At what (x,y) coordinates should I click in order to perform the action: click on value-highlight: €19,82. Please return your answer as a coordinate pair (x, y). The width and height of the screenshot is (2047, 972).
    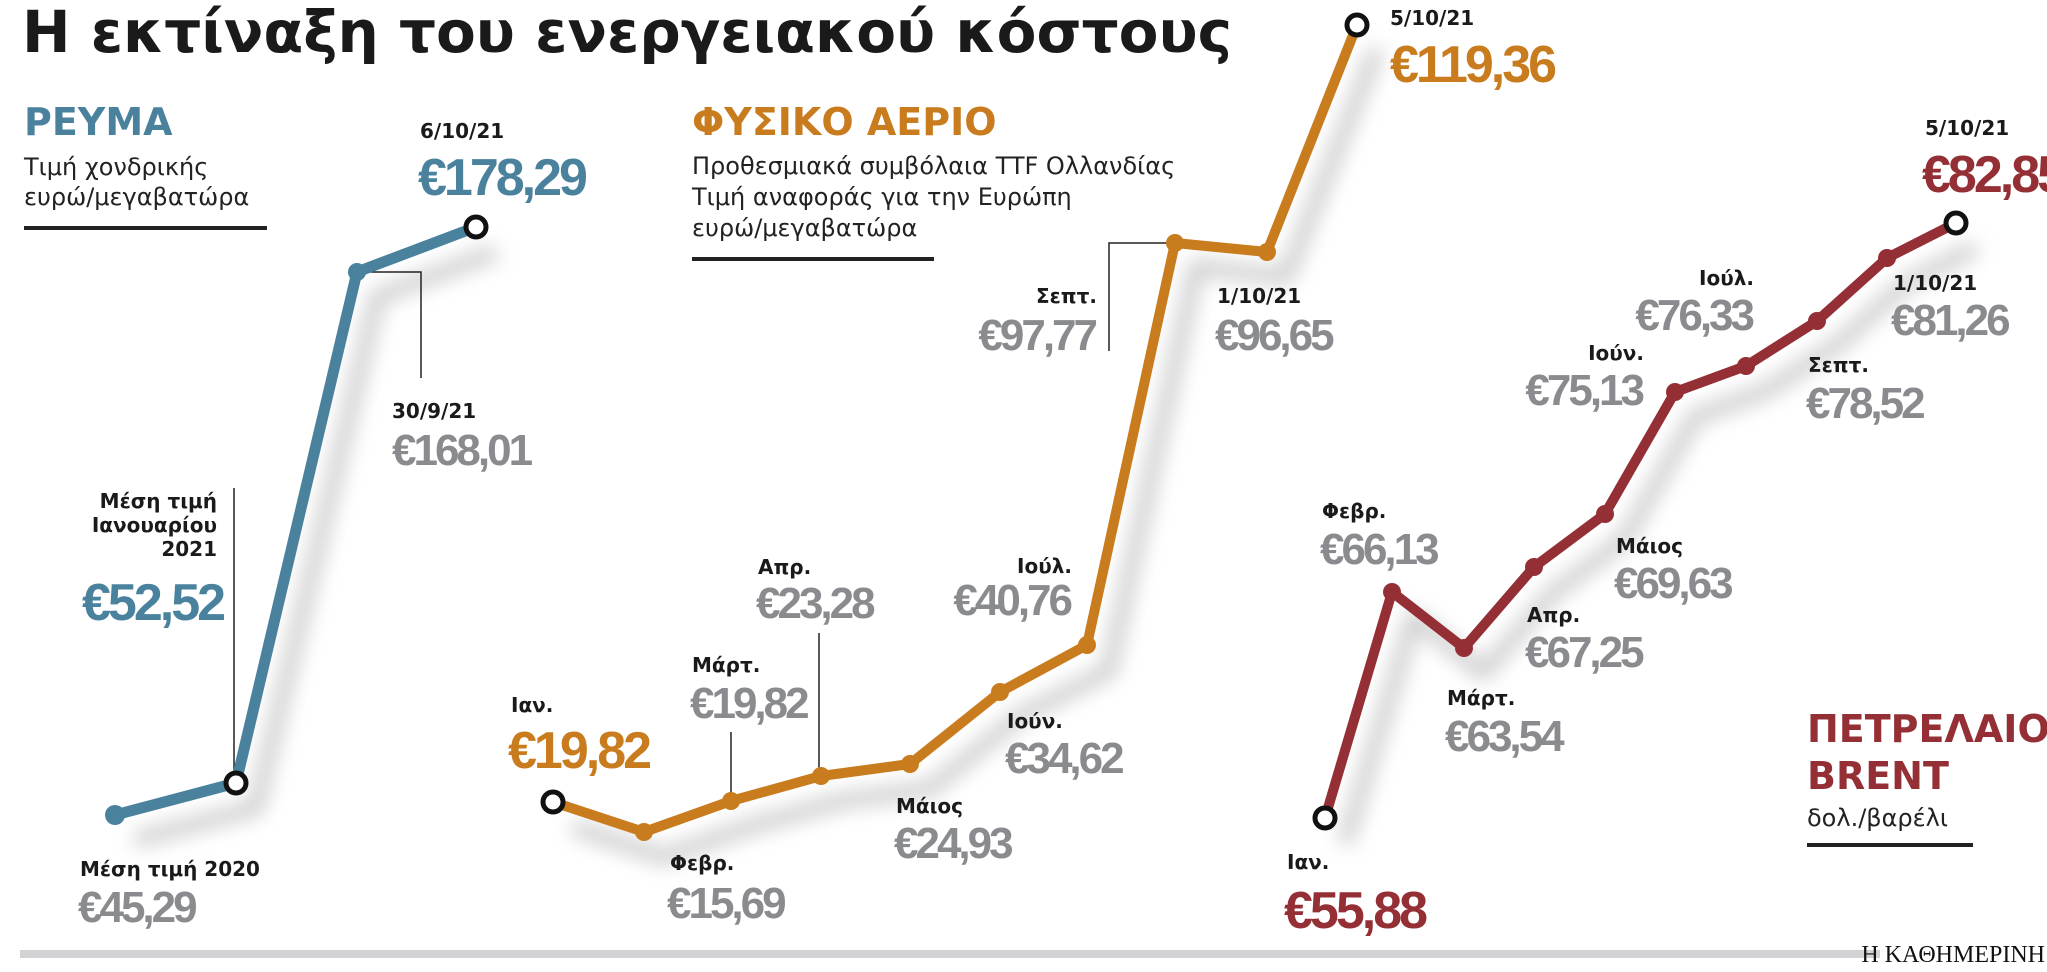
    Looking at the image, I should click on (579, 751).